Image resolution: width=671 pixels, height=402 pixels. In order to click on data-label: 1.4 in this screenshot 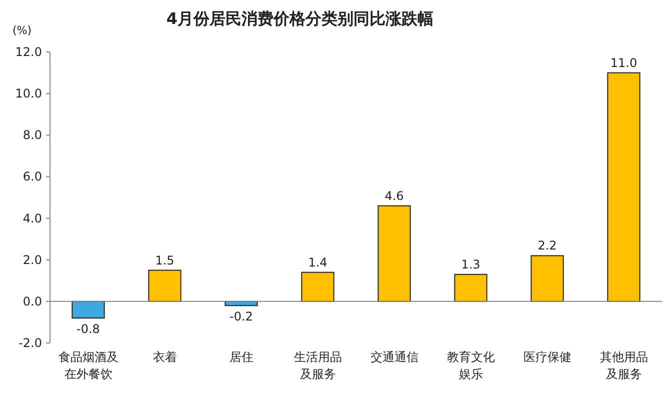, I will do `click(318, 262)`.